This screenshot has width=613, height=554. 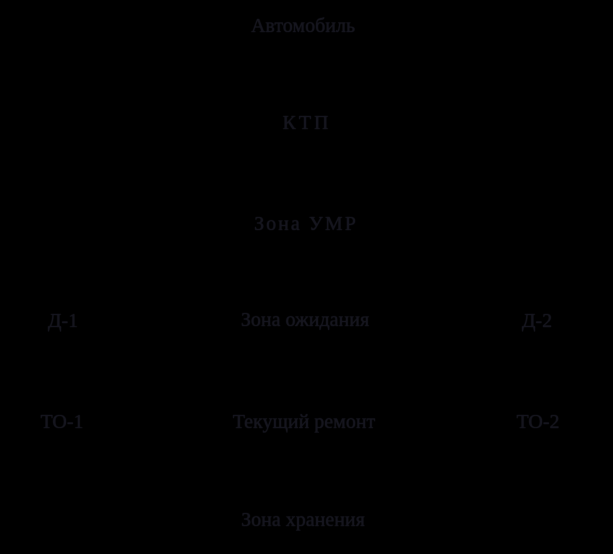 I want to click on node-to1: ТО-1, so click(x=62, y=422).